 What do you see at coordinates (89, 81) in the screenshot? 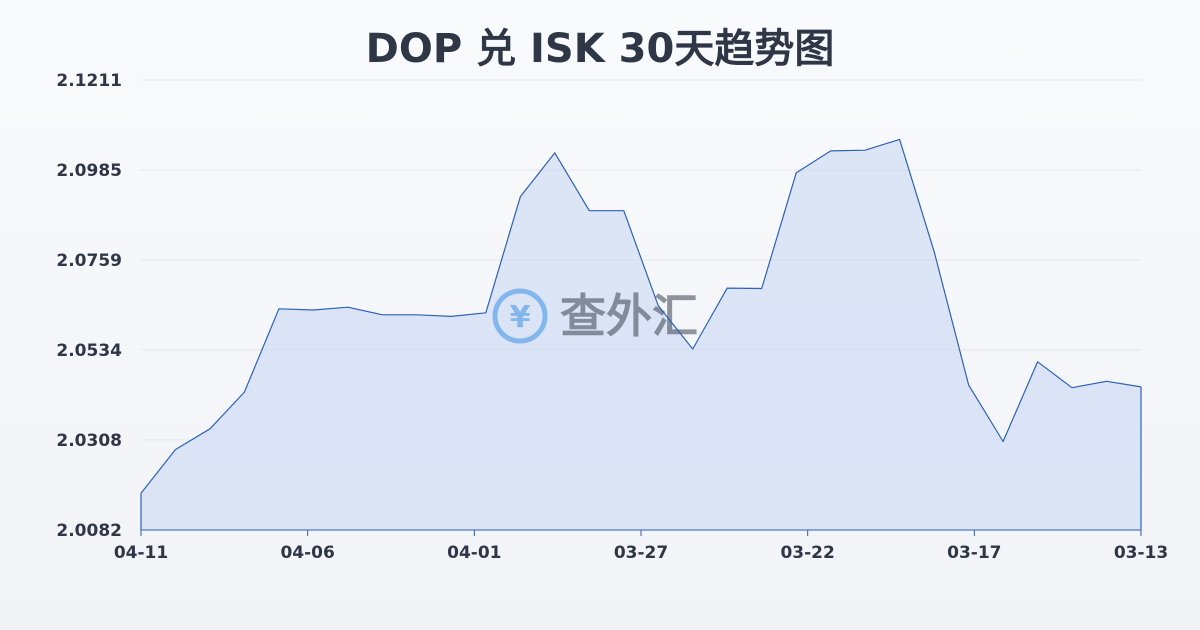
I see `y-tick-label: 2.1211` at bounding box center [89, 81].